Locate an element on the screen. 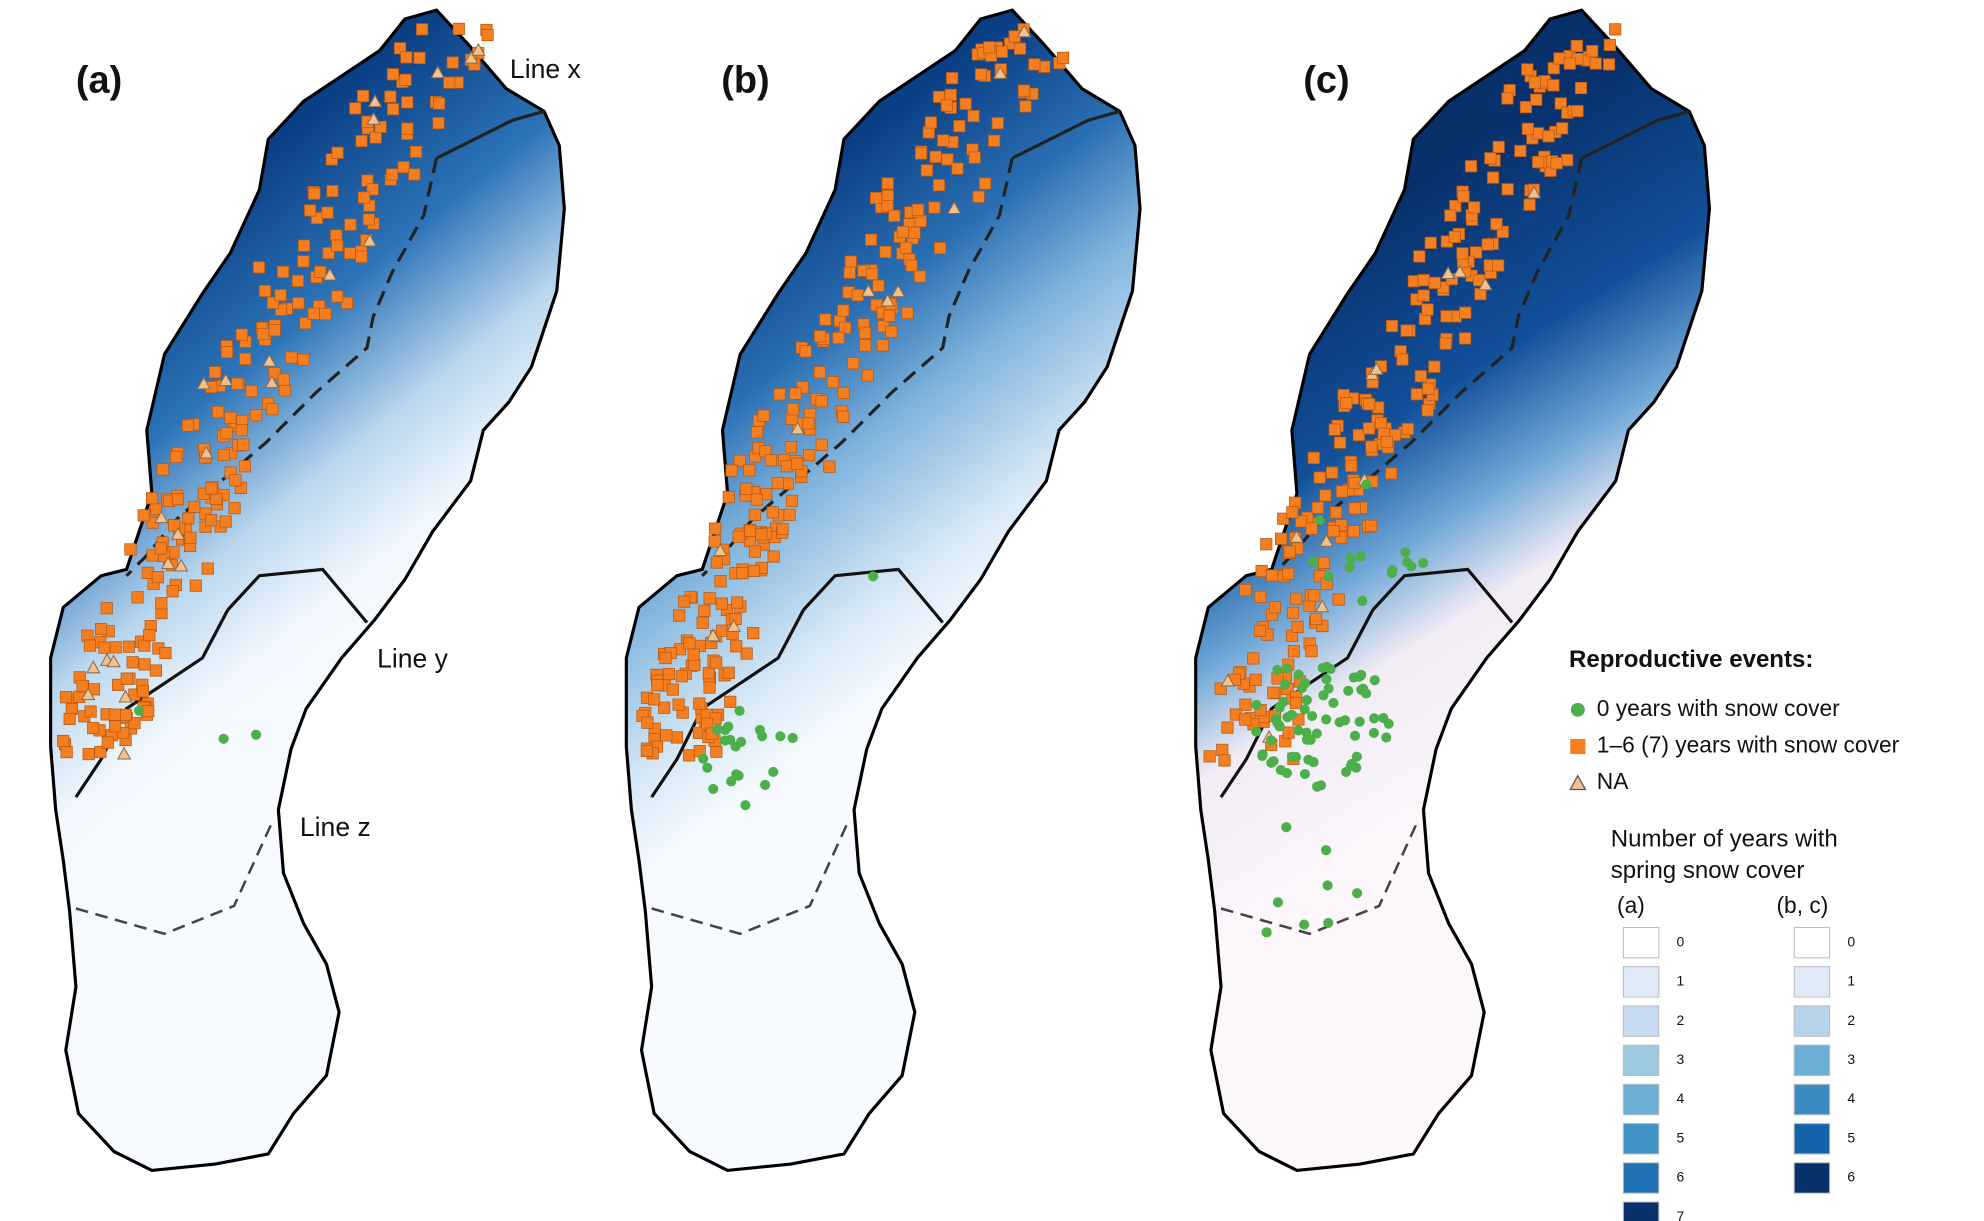  scale-value: 5 is located at coordinates (1681, 1137).